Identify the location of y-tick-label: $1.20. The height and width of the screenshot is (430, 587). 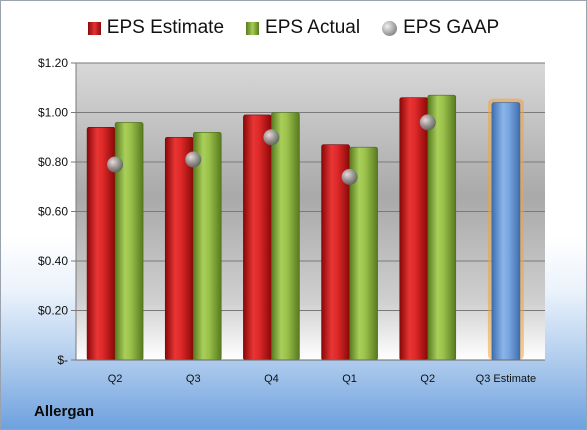
(53, 63).